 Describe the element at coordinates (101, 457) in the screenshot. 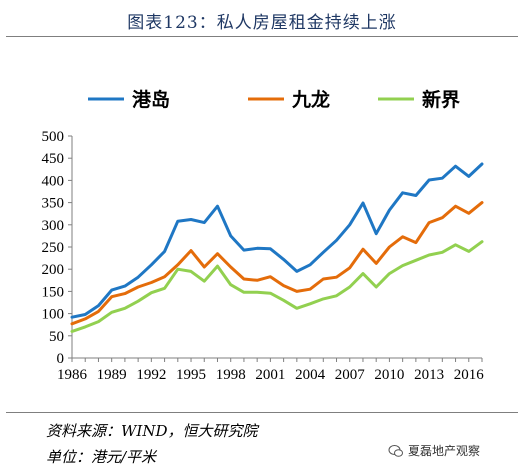

I see `unit-note: 单位：港元/平米` at that location.